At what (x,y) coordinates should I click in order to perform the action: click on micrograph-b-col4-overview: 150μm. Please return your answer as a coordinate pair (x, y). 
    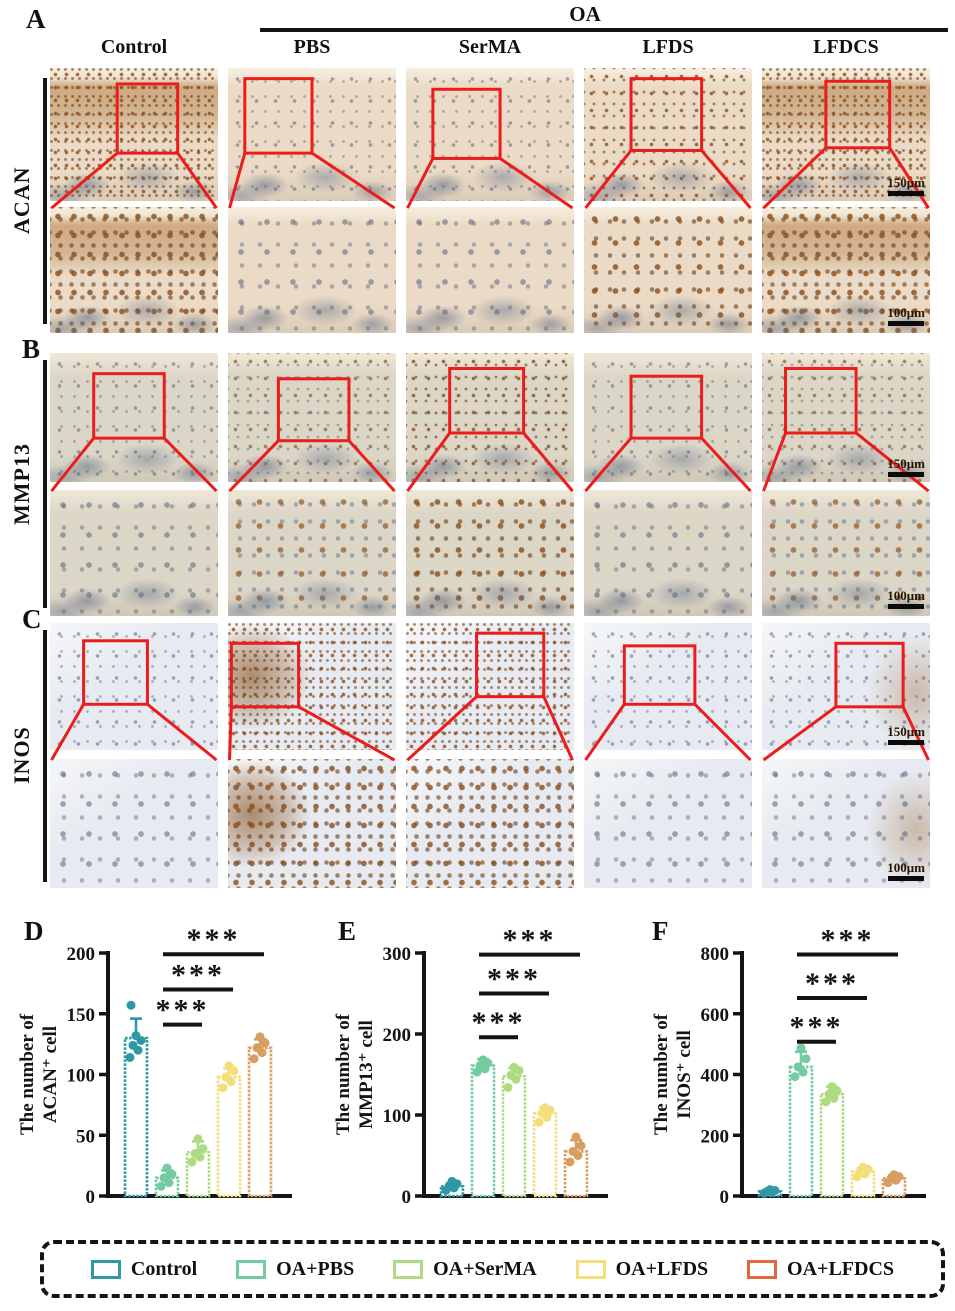
    Looking at the image, I should click on (846, 417).